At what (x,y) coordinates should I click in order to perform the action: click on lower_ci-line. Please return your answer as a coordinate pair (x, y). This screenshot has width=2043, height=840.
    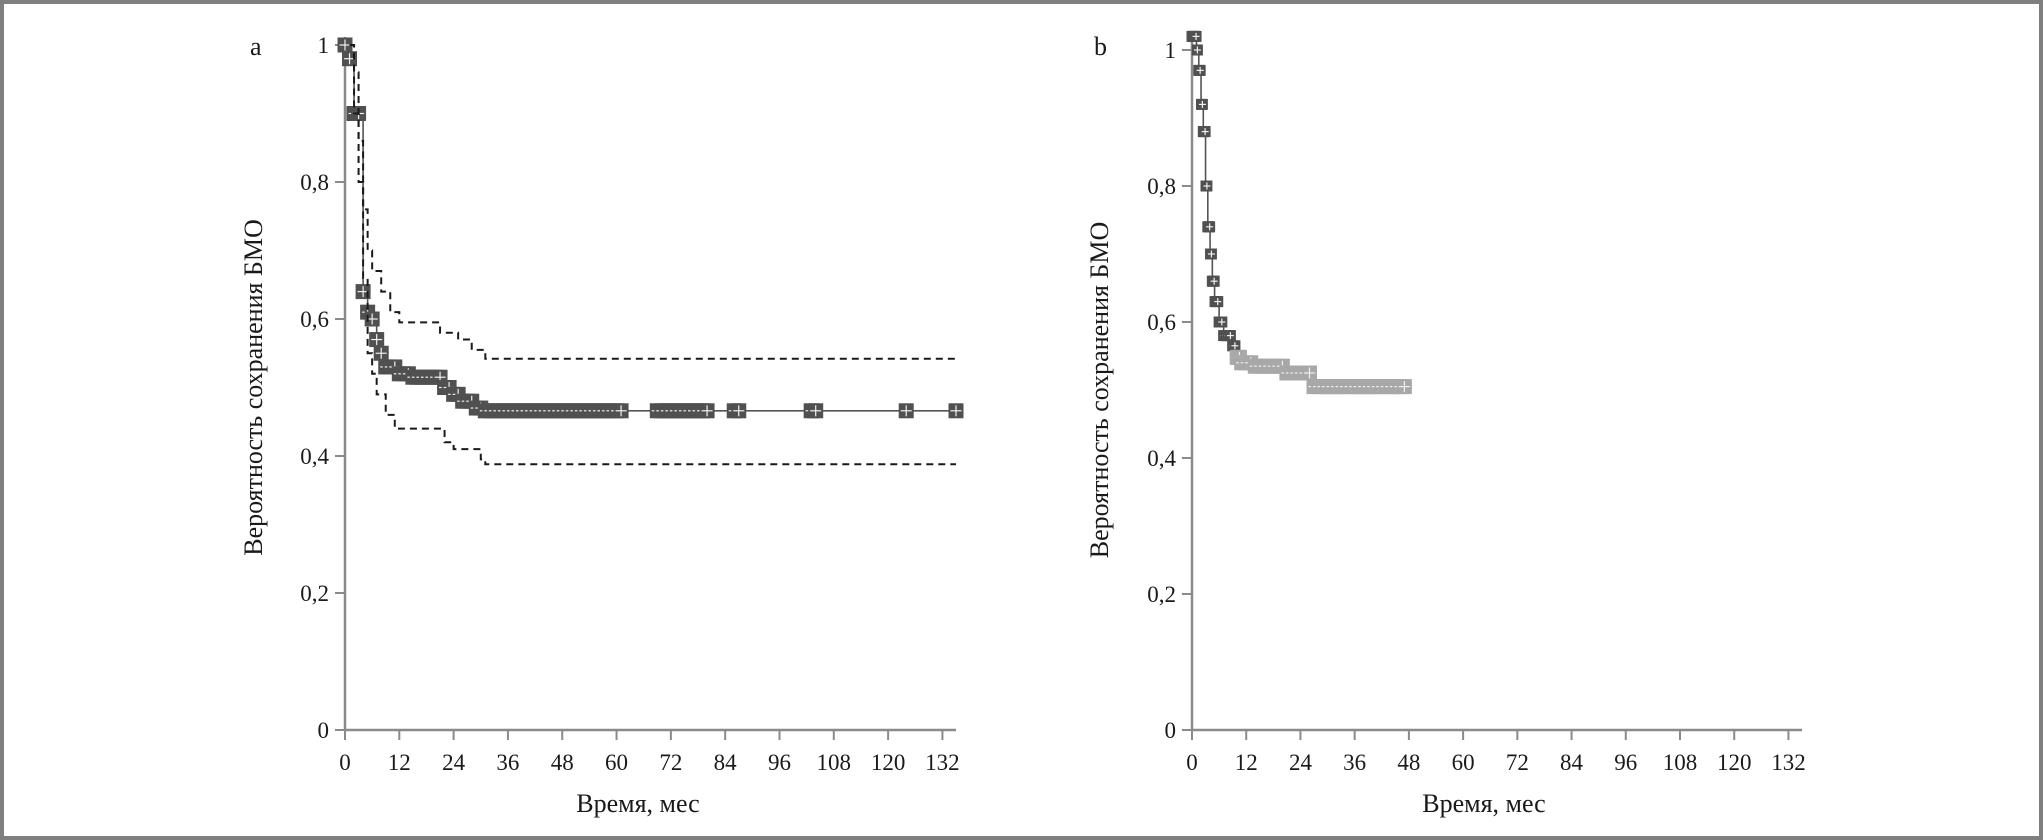
    Looking at the image, I should click on (652, 255).